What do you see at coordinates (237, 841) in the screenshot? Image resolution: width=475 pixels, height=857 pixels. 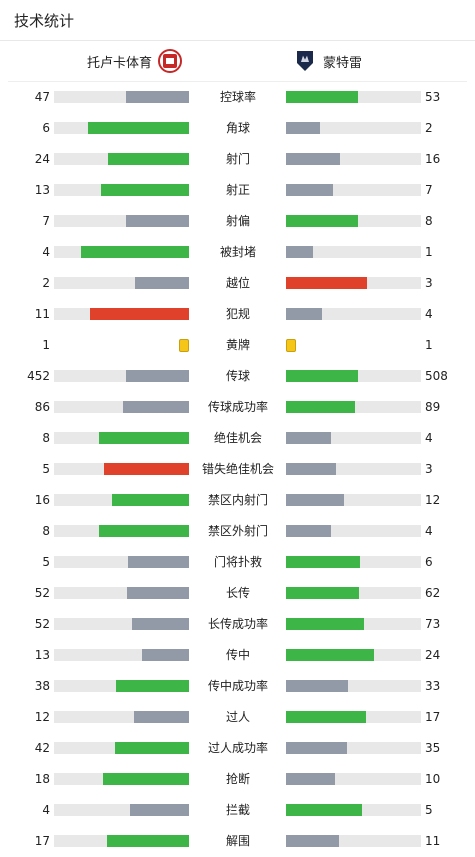 I see `stat-label: 解围` at bounding box center [237, 841].